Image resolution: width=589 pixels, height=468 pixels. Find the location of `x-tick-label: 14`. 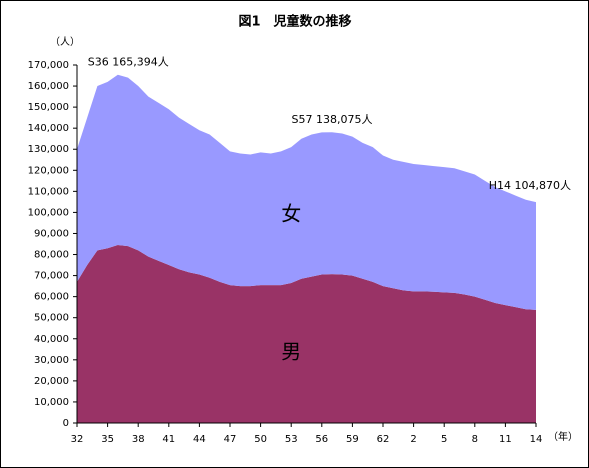

x-tick-label: 14 is located at coordinates (536, 439).